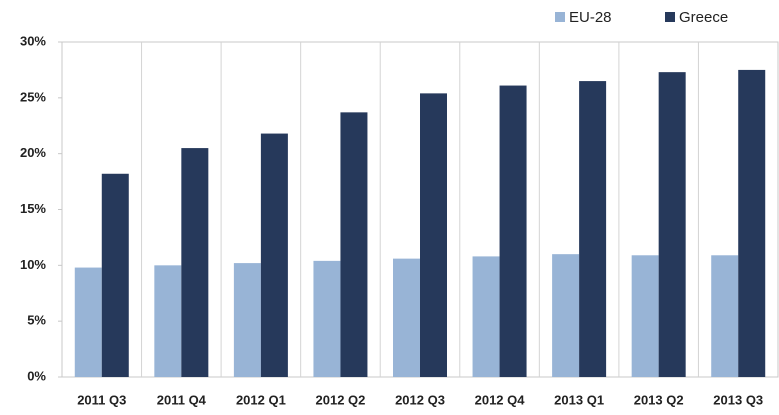 The width and height of the screenshot is (779, 415). I want to click on y-tick-label: 25%, so click(33, 96).